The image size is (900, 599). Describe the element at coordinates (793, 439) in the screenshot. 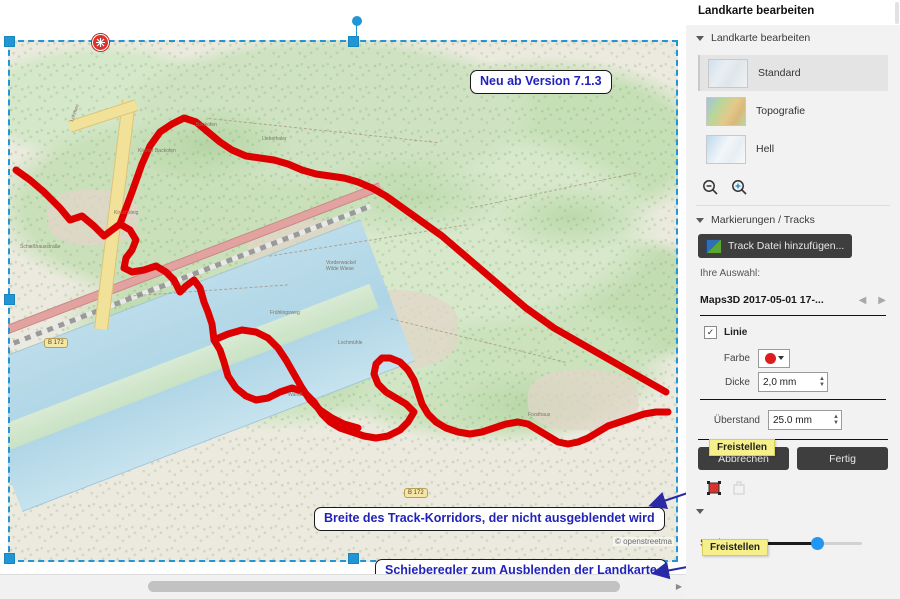

I see `actions-divider` at that location.